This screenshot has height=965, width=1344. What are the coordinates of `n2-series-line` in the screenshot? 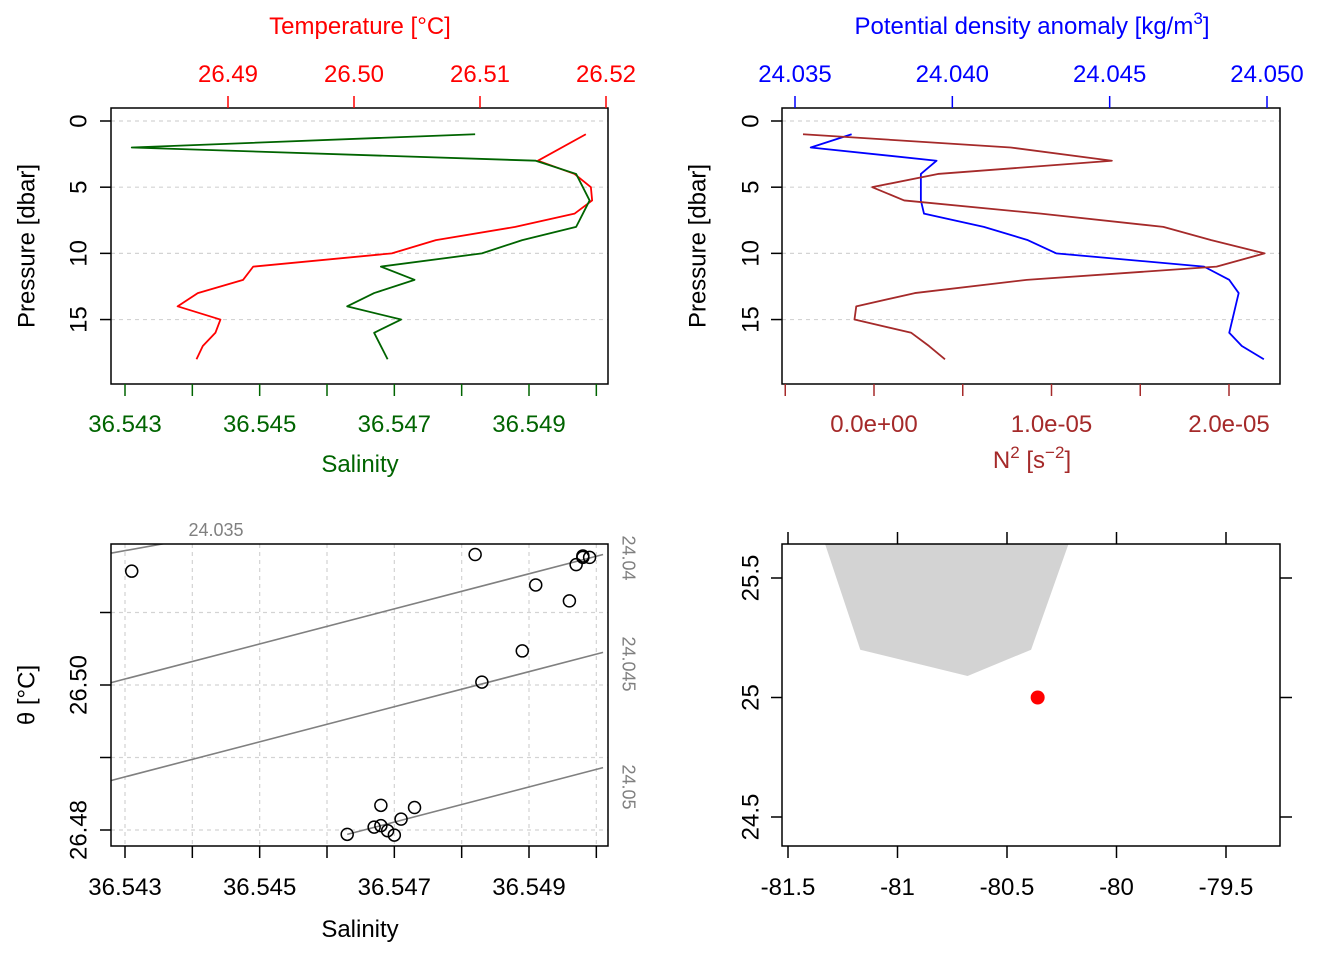 It's located at (1034, 246).